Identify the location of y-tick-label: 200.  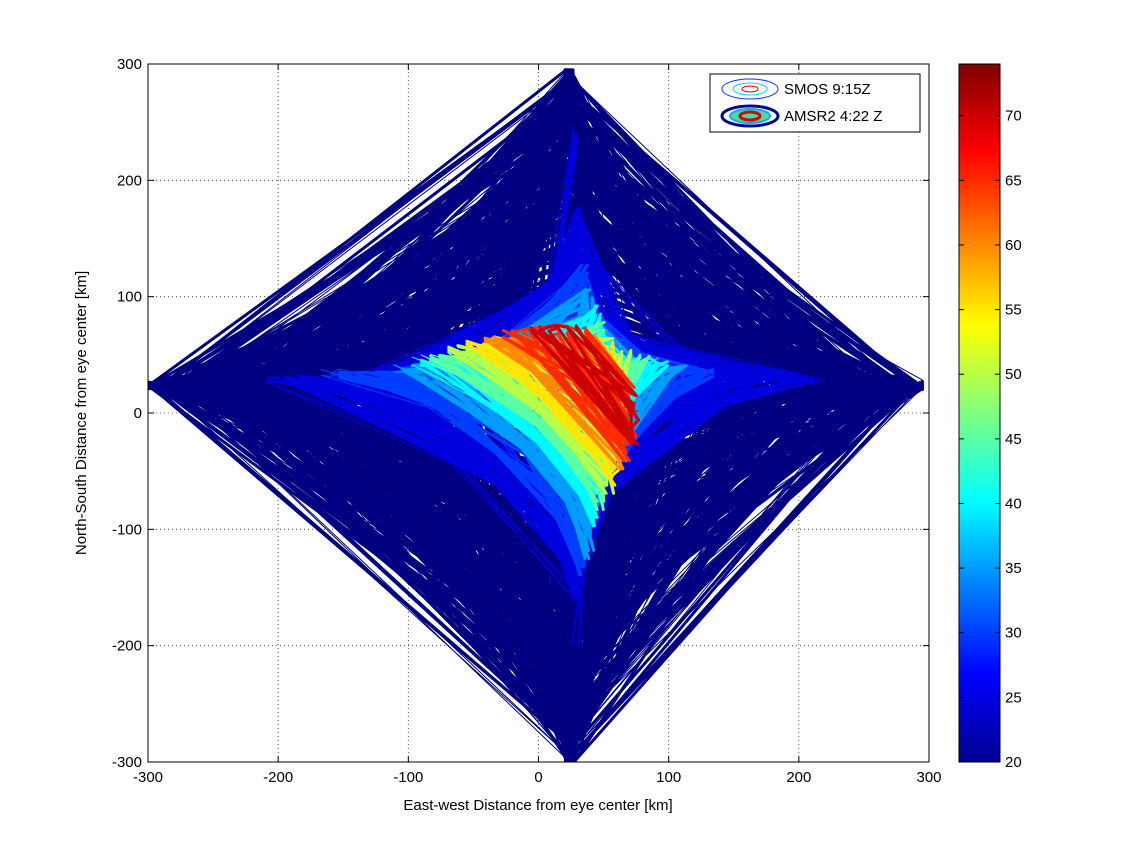
(129, 180).